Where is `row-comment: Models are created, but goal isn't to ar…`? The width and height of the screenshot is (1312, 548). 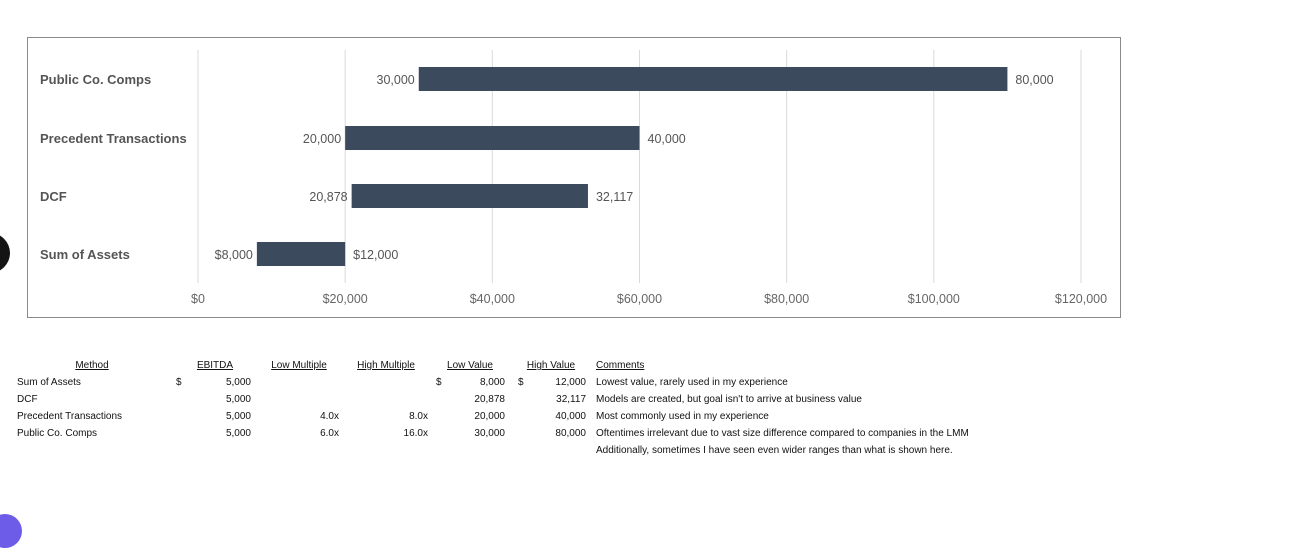
row-comment: Models are created, but goal isn't to ar… is located at coordinates (729, 399).